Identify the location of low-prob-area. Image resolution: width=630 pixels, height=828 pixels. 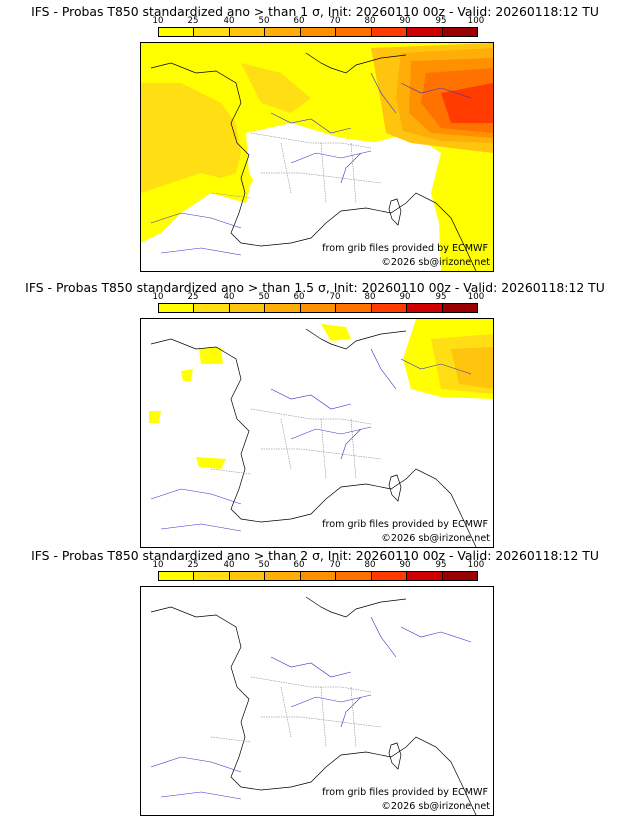
(241, 247).